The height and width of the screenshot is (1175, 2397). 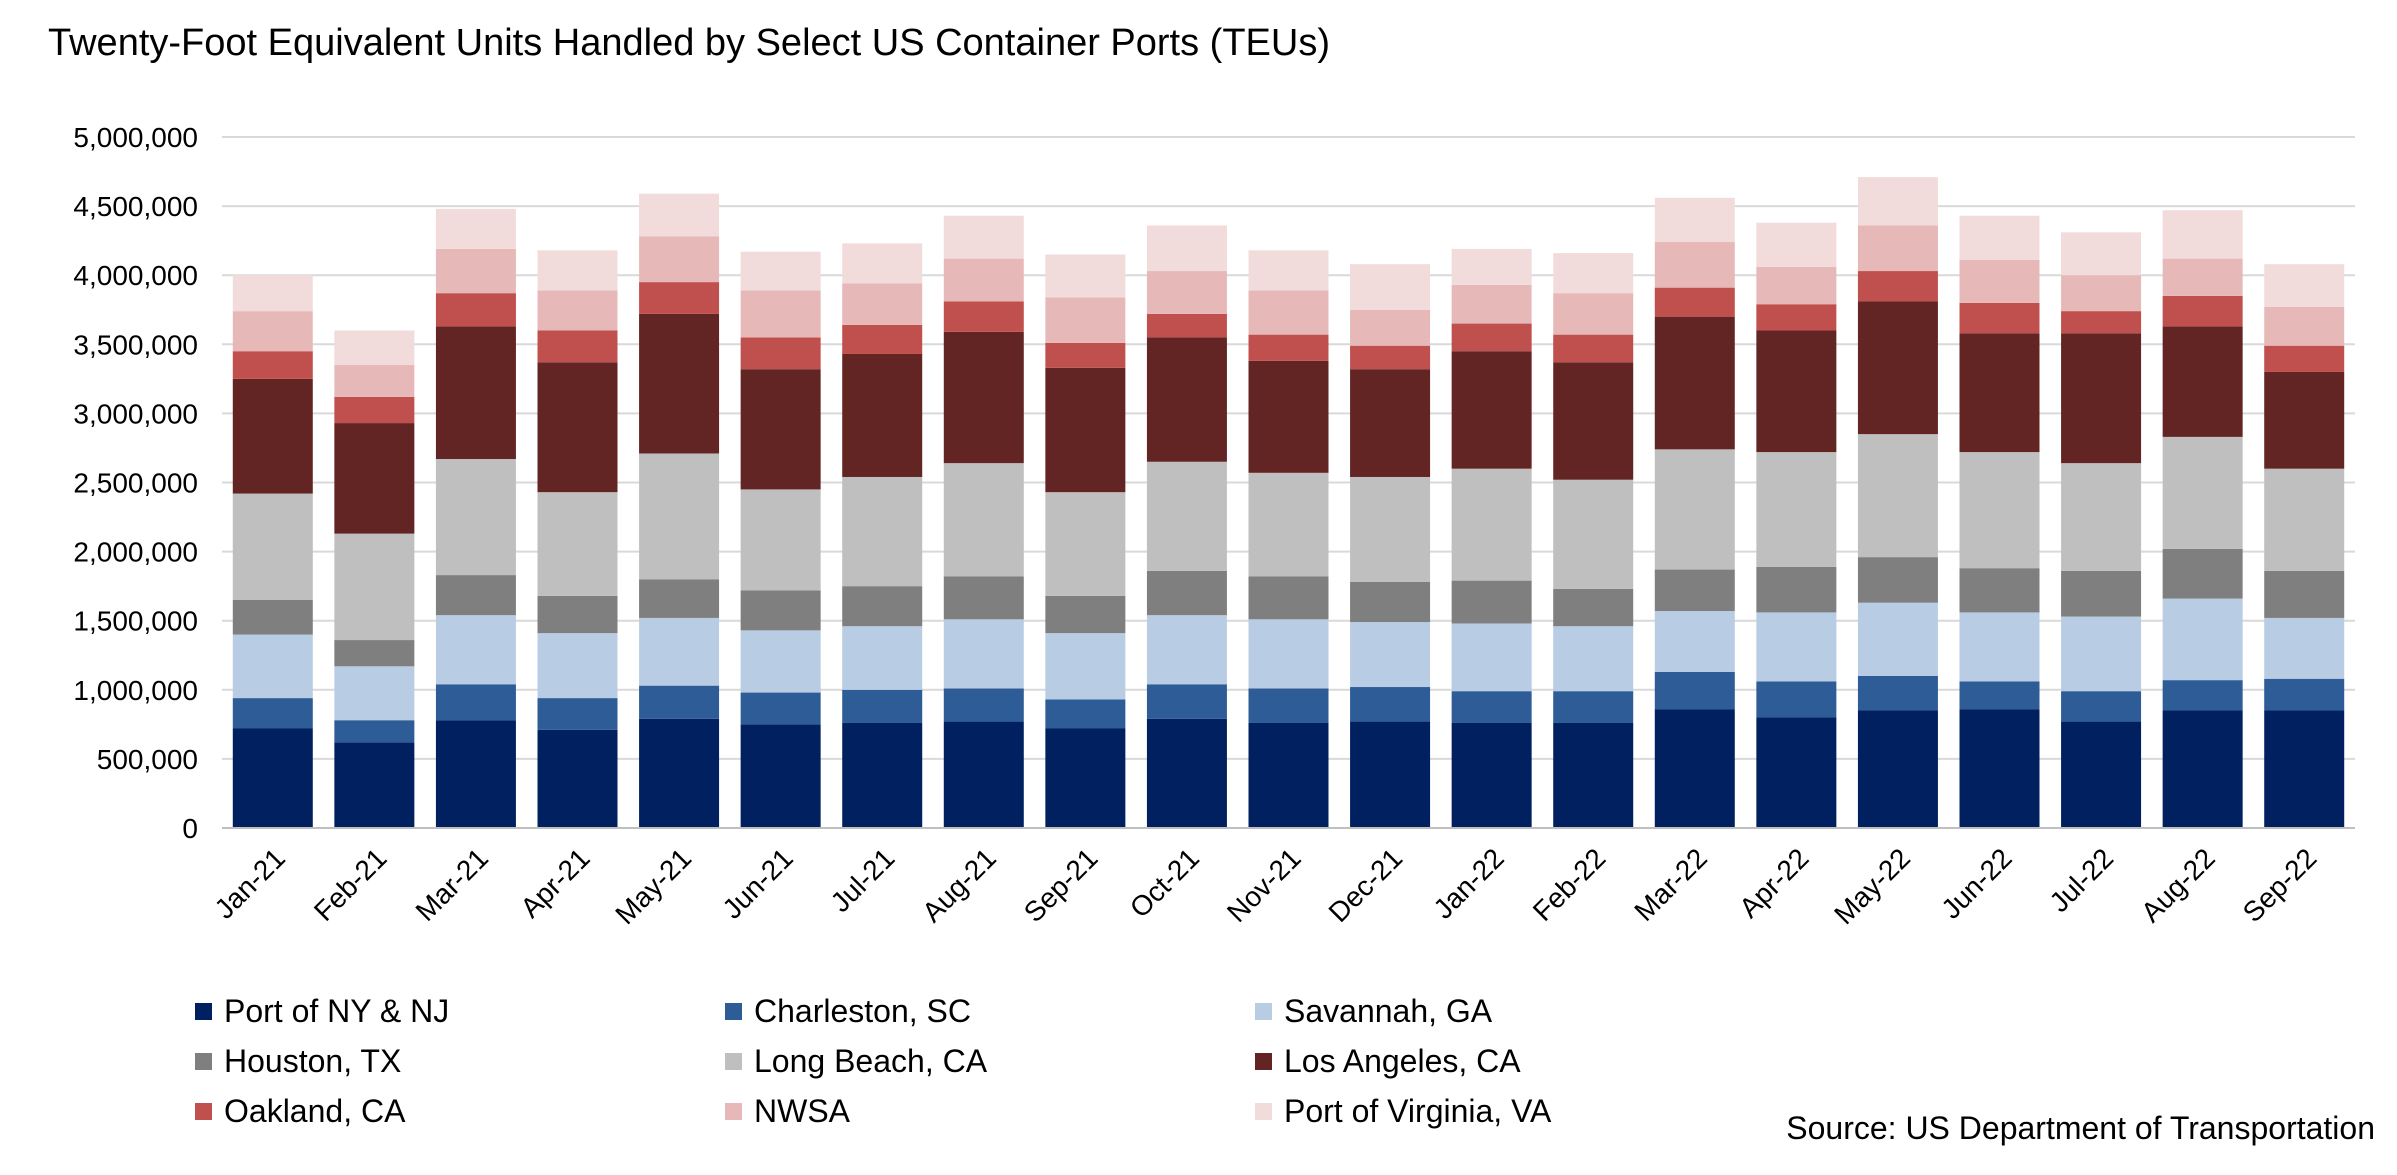 I want to click on legend-item: Savannah, GA, so click(x=1373, y=1011).